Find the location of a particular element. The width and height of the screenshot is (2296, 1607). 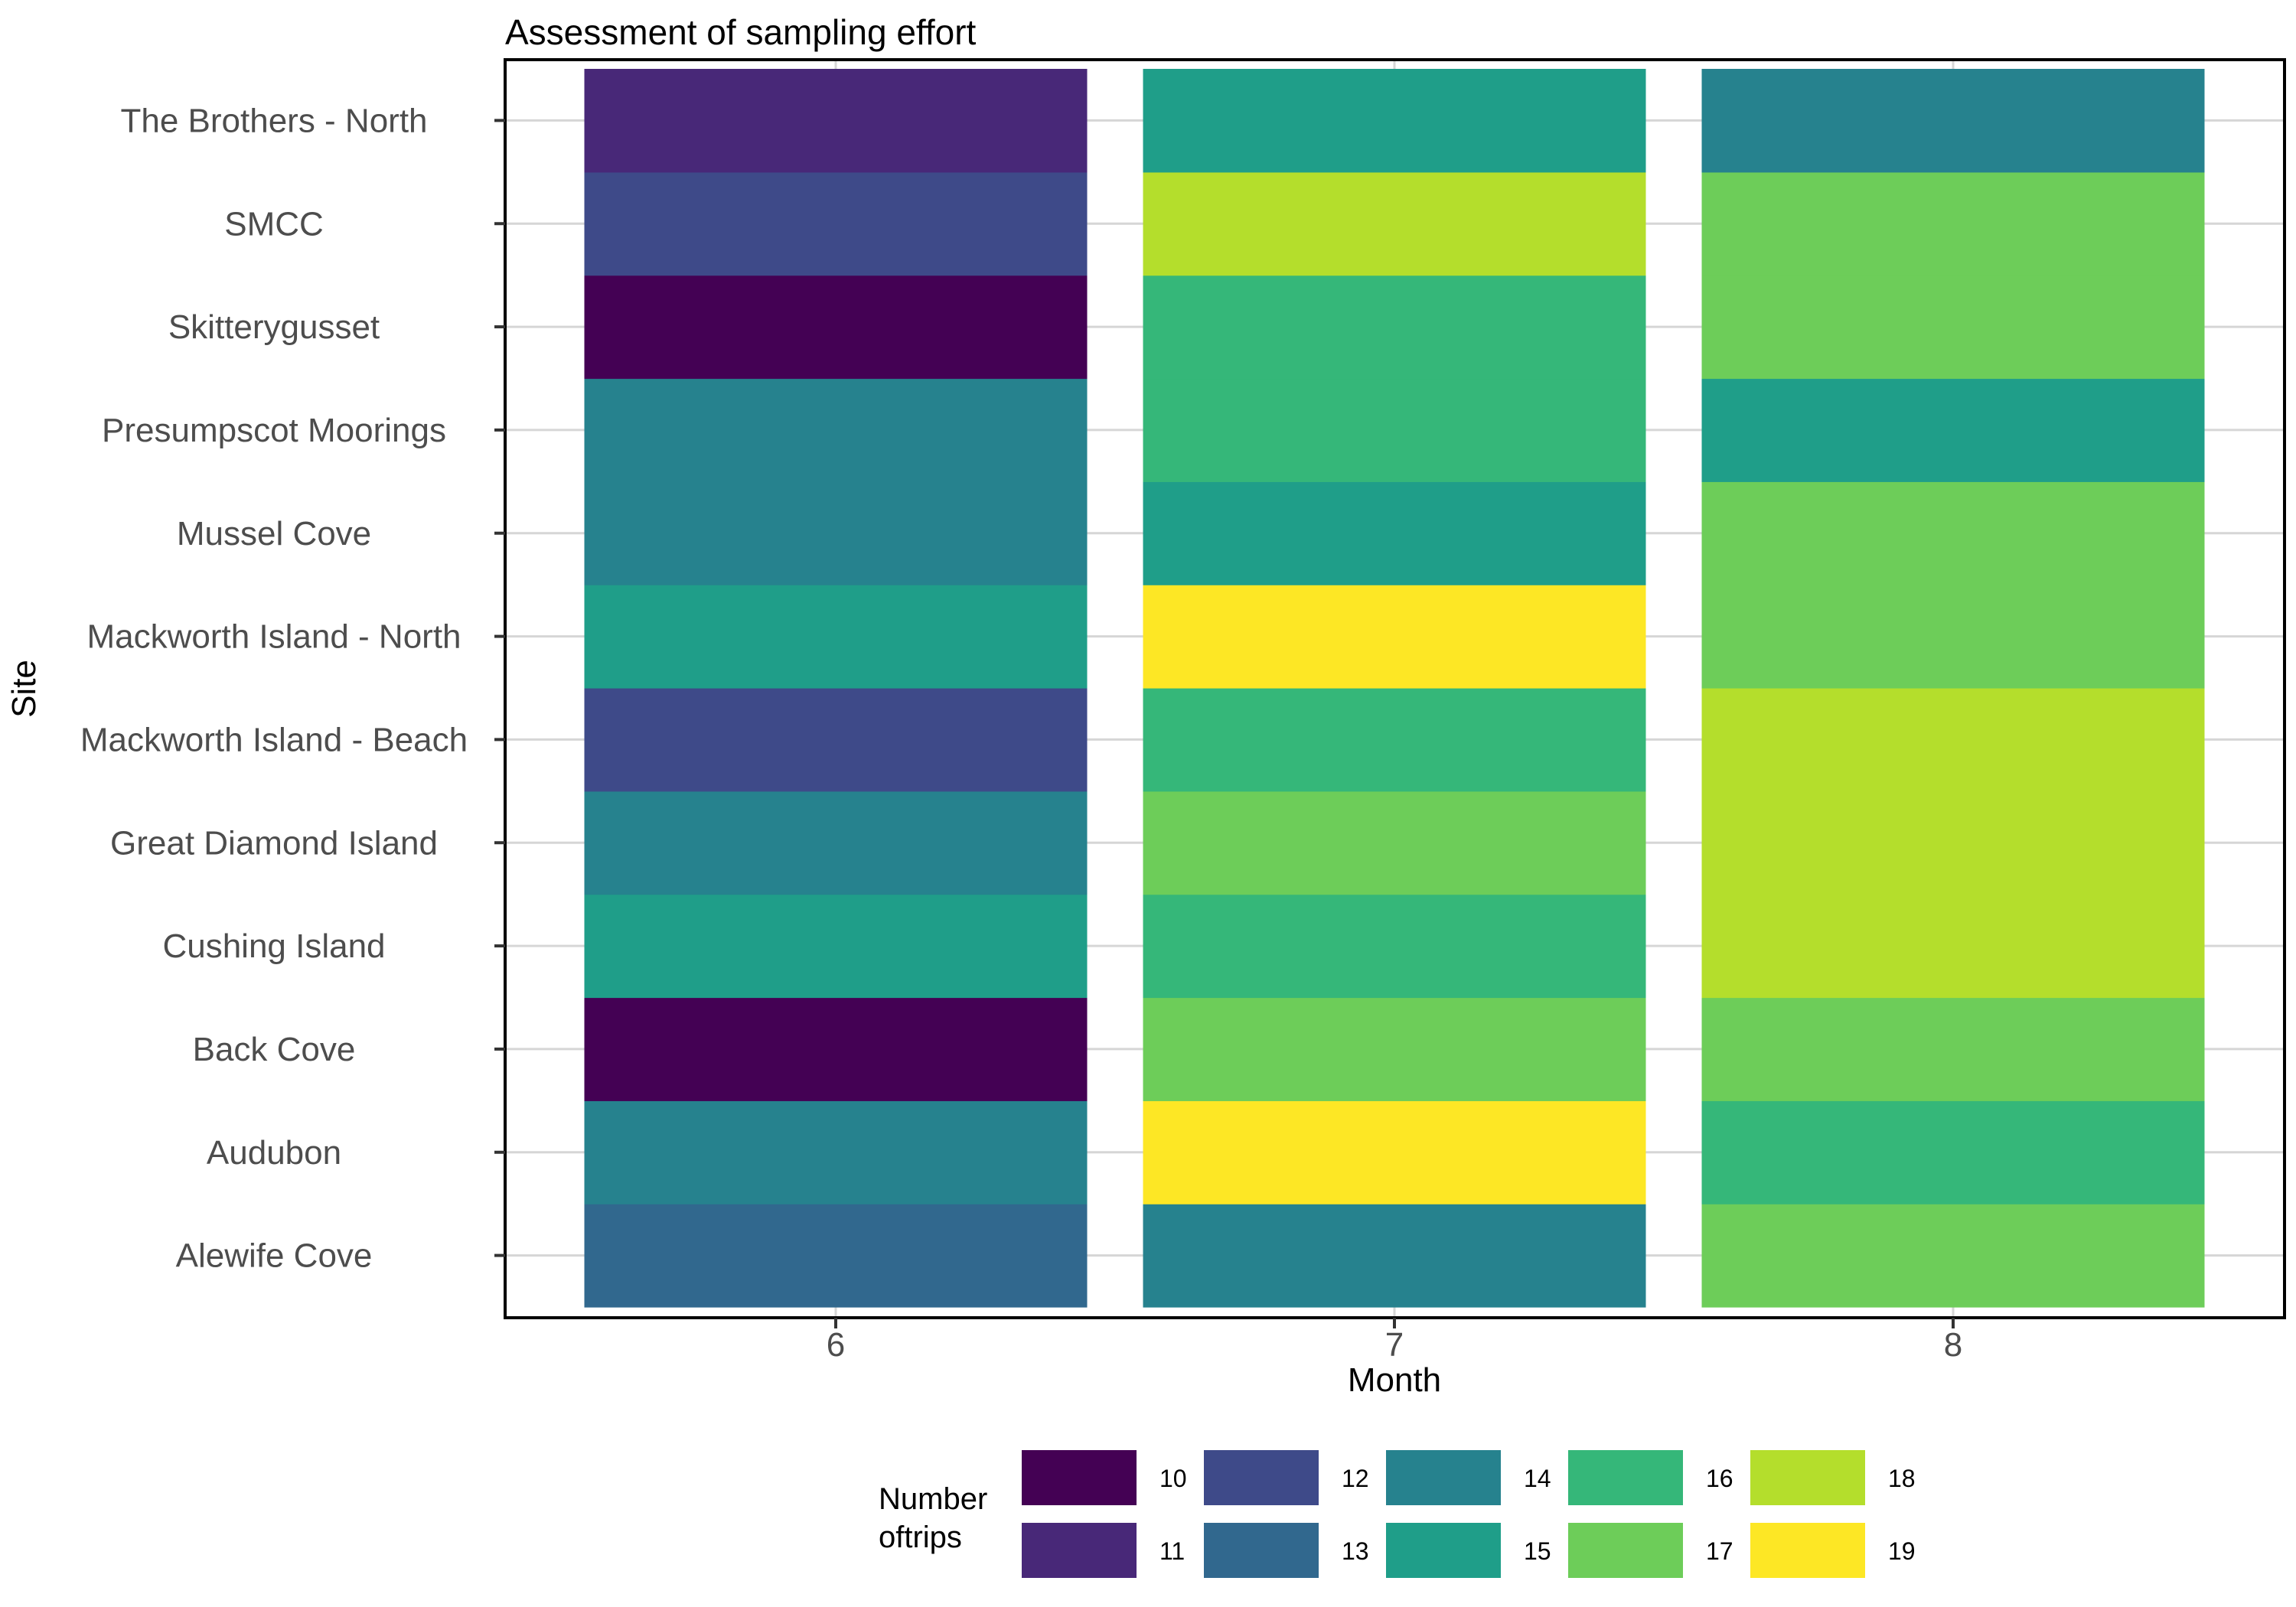

y-tick-label: Skitterygusset is located at coordinates (274, 327).